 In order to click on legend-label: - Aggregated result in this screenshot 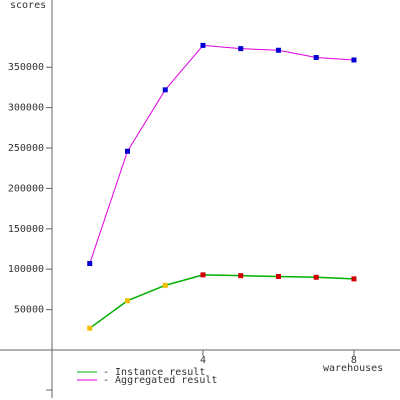, I will do `click(160, 380)`.